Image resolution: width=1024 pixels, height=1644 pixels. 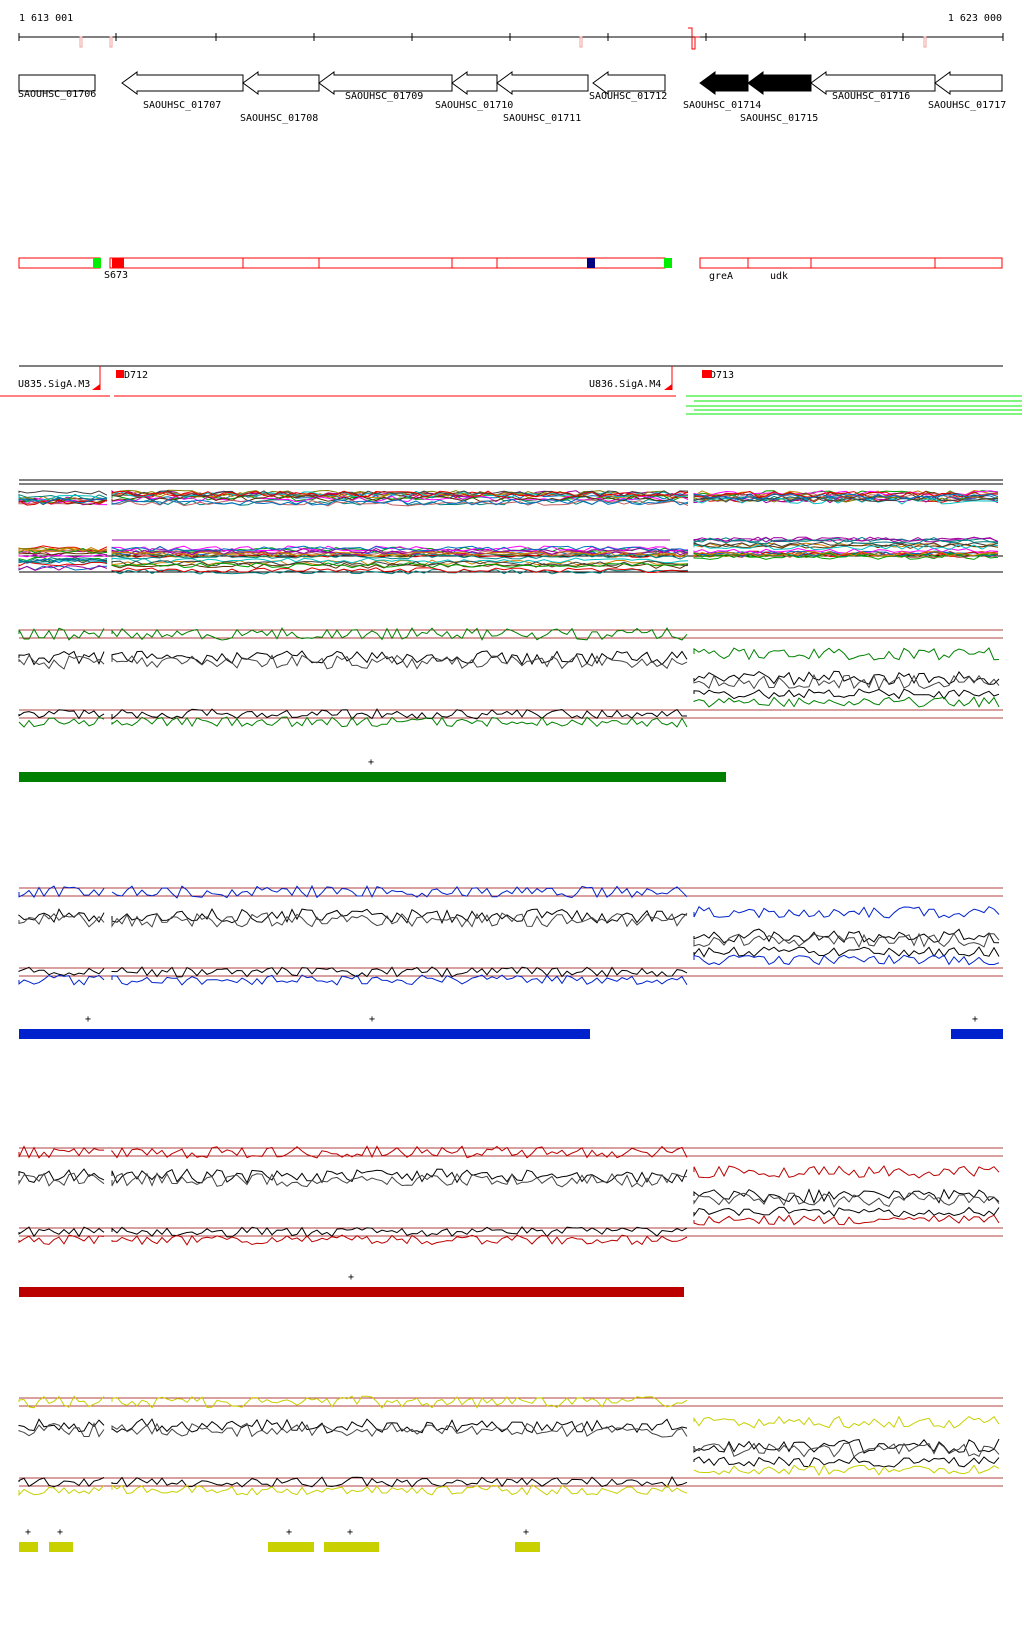 What do you see at coordinates (873, 86) in the screenshot?
I see `gene-arrow-SAOUHSC_01716: SAOUHSC_01716` at bounding box center [873, 86].